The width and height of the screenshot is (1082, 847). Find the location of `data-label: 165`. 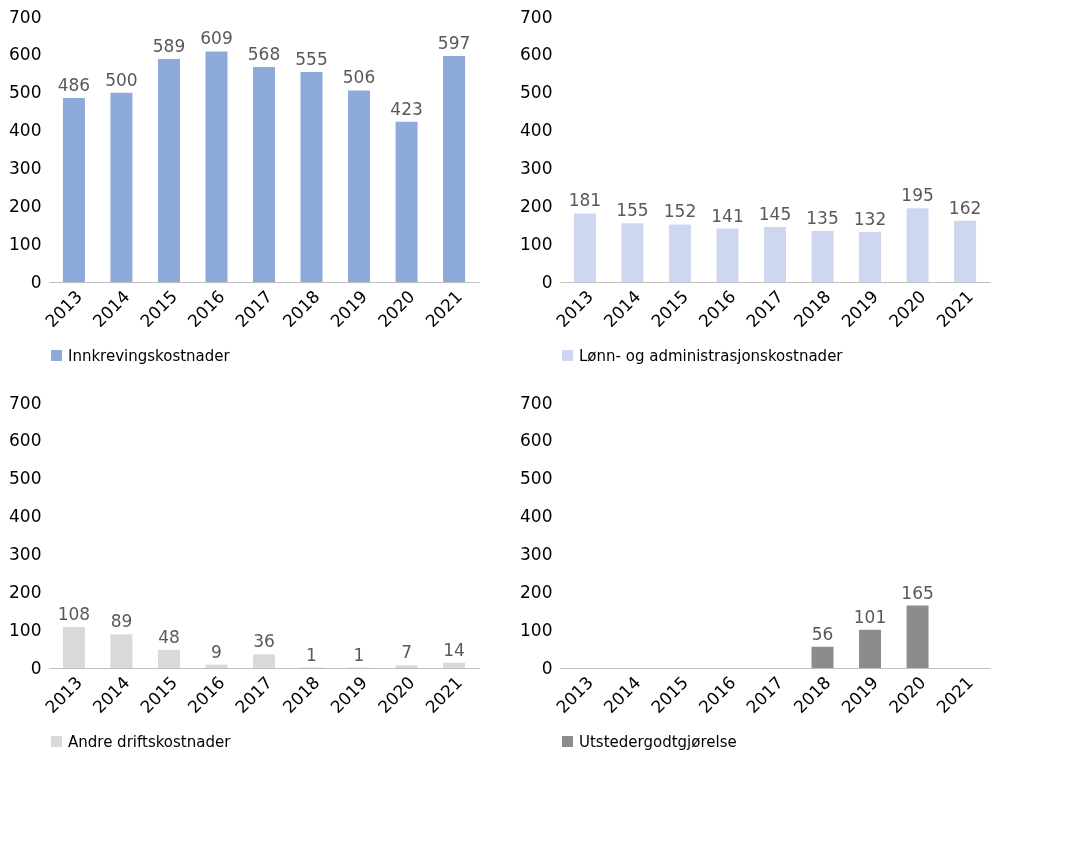

data-label: 165 is located at coordinates (917, 592).